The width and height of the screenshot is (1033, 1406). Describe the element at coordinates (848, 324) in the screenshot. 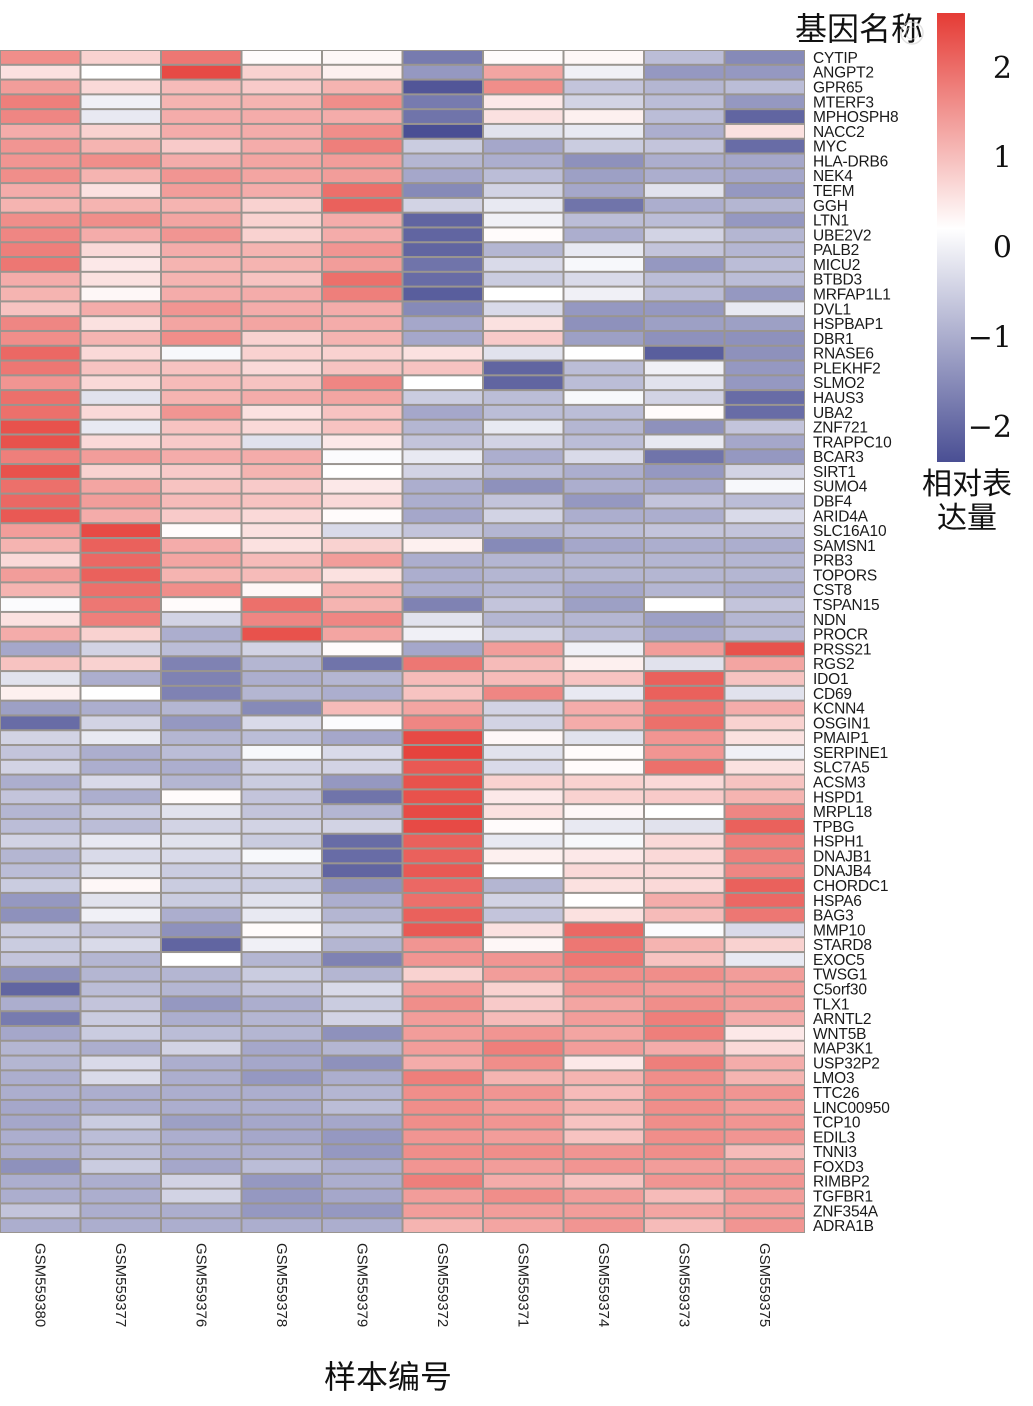

I see `gene-label: HSPBAP1` at that location.